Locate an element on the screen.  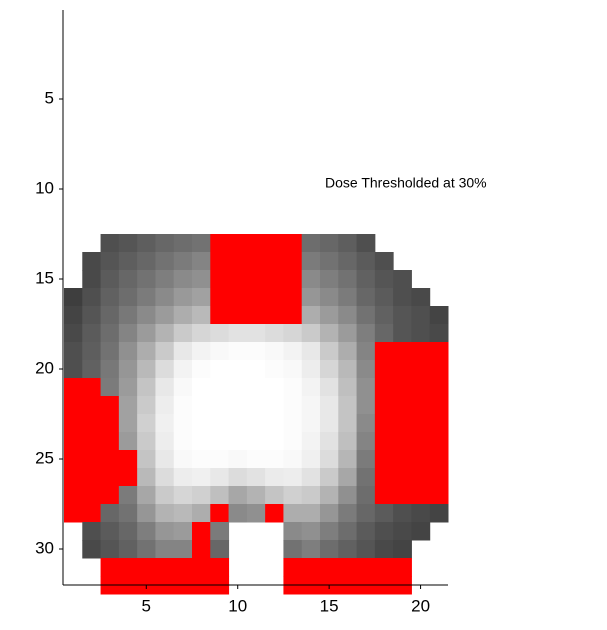
x-tick-label: 15 is located at coordinates (329, 605).